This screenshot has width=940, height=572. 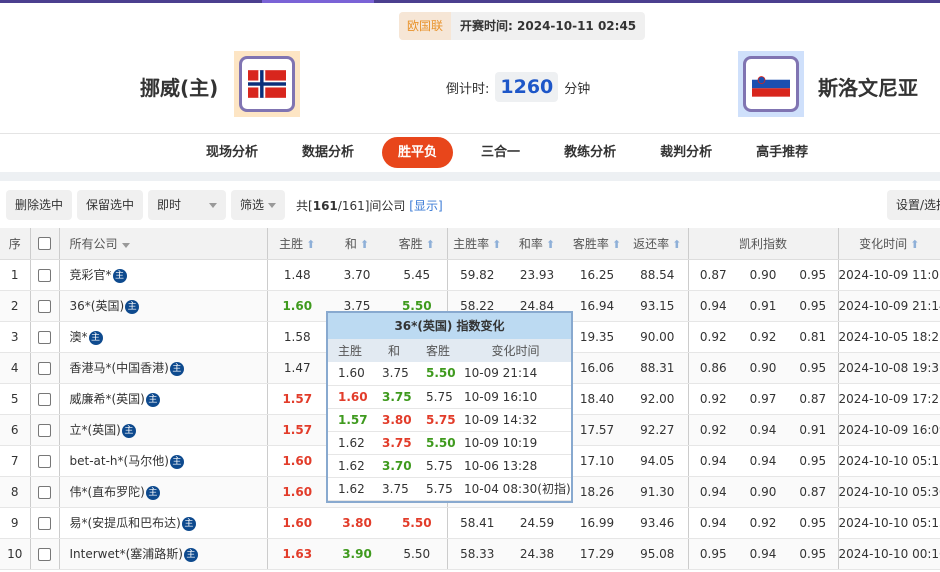 What do you see at coordinates (712, 368) in the screenshot?
I see `kelly-home: 0.86` at bounding box center [712, 368].